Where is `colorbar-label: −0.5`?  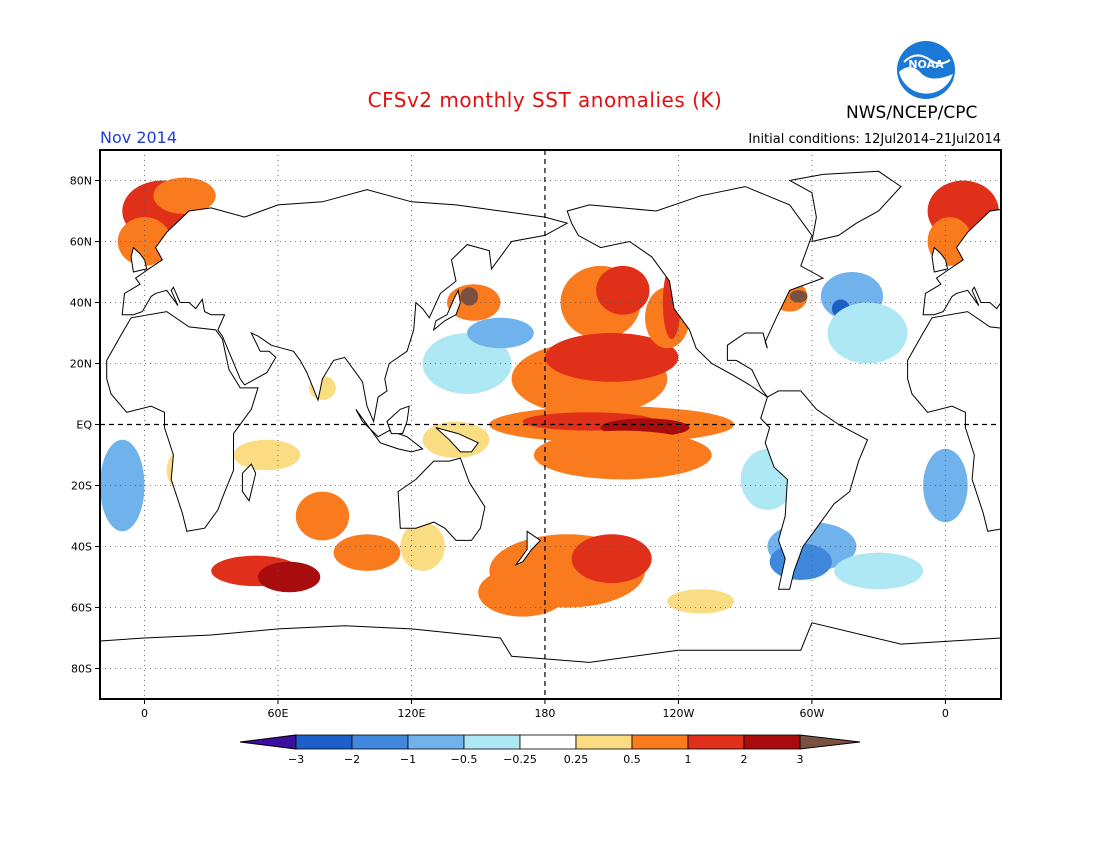
colorbar-label: −0.5 is located at coordinates (464, 759).